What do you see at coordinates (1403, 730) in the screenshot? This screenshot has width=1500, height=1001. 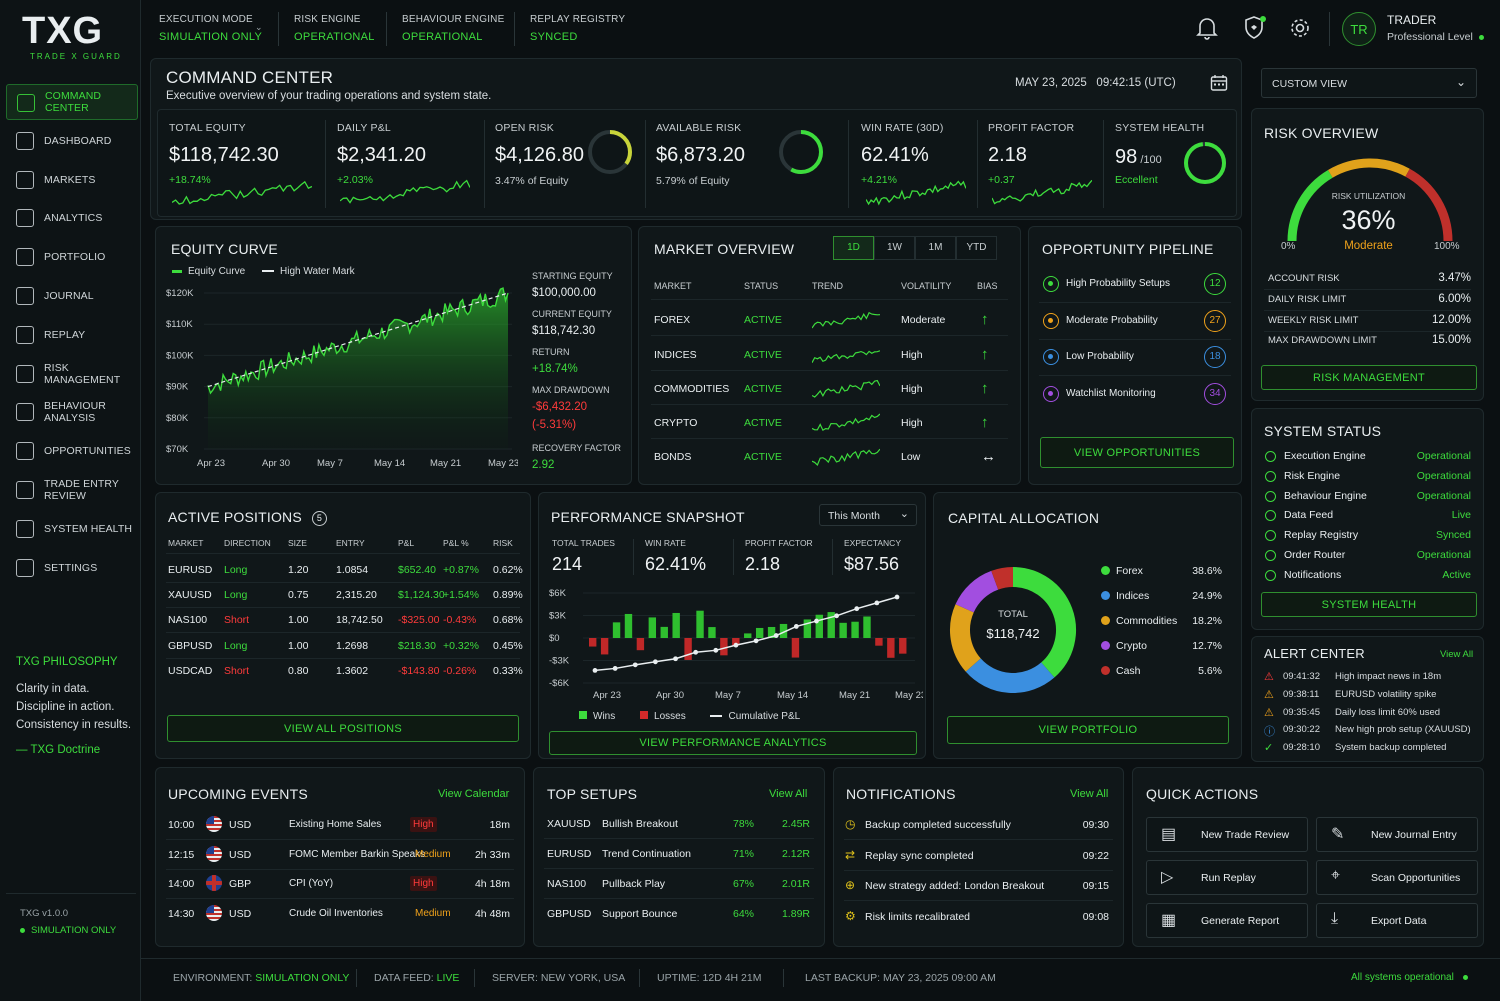 I see `alert-text: New high prob setup (XAUUSD)` at bounding box center [1403, 730].